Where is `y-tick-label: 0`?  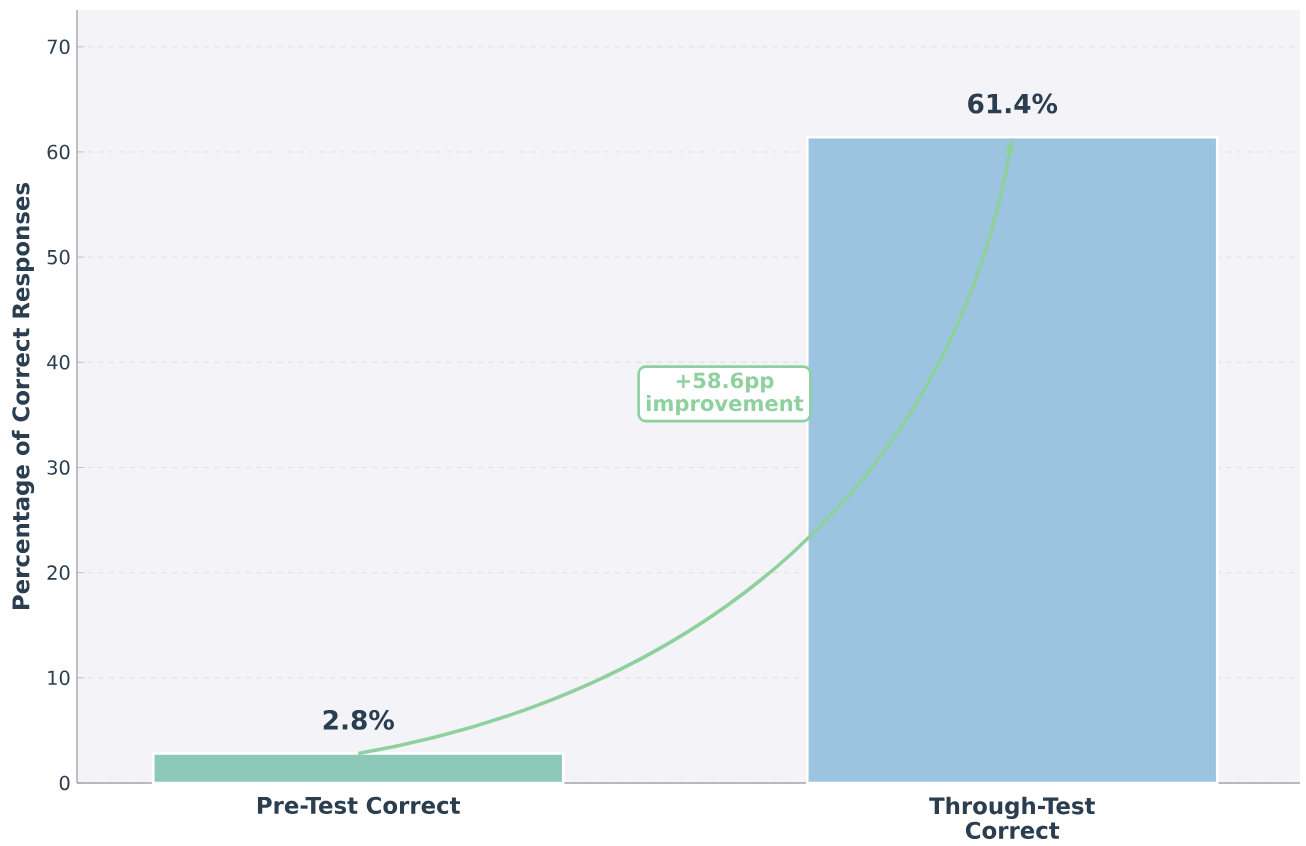
y-tick-label: 0 is located at coordinates (64, 783).